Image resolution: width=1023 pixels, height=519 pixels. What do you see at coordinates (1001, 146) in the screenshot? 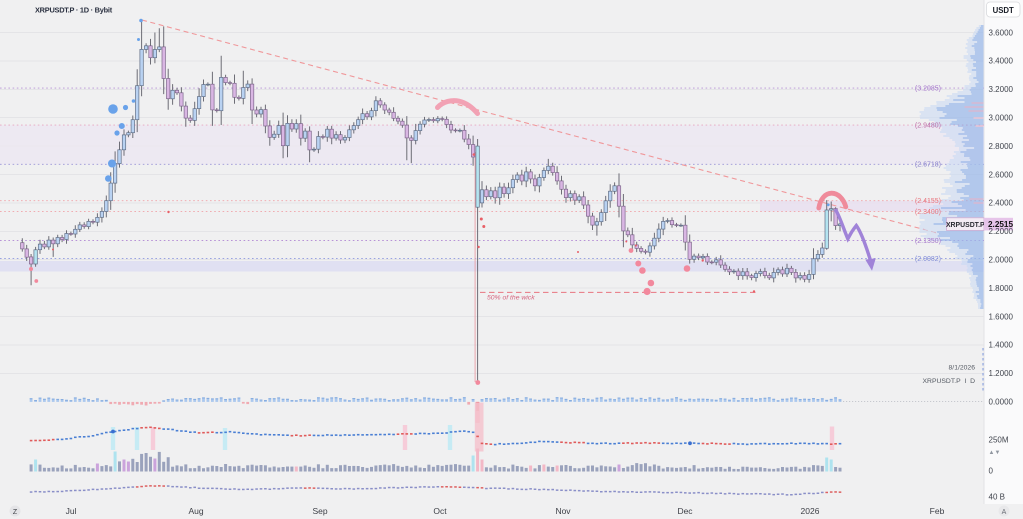
I see `svg-text: 2.8000` at bounding box center [1001, 146].